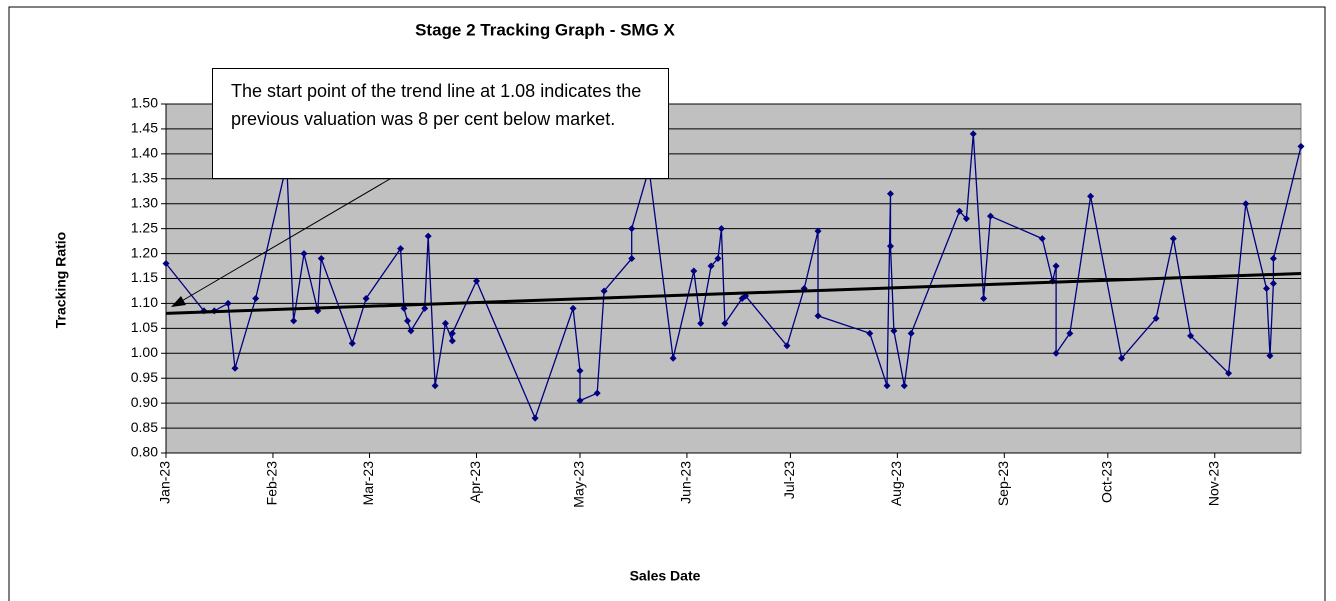 This screenshot has width=1336, height=601. Describe the element at coordinates (144, 327) in the screenshot. I see `y-tick-label: 1.05` at that location.